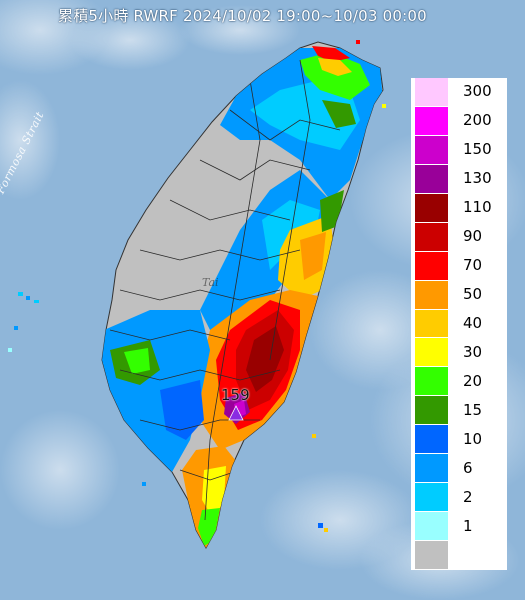  Describe the element at coordinates (473, 380) in the screenshot. I see `legend-label: 20` at that location.